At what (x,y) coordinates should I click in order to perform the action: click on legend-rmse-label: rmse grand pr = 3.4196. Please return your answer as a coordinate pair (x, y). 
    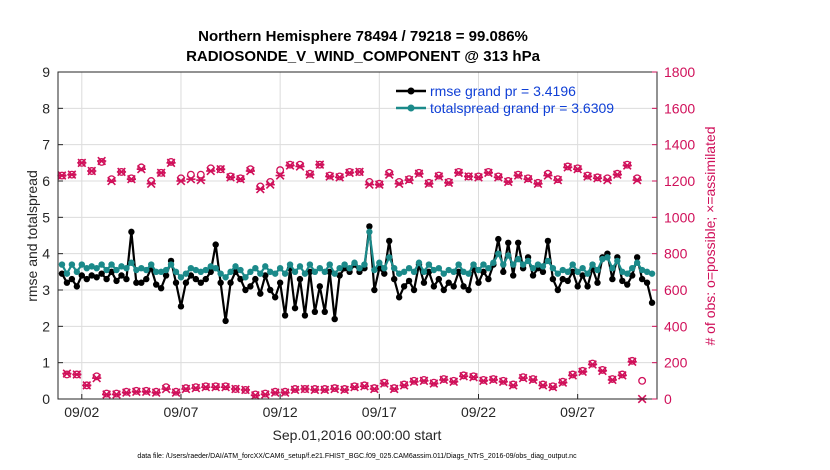
    Looking at the image, I should click on (503, 91).